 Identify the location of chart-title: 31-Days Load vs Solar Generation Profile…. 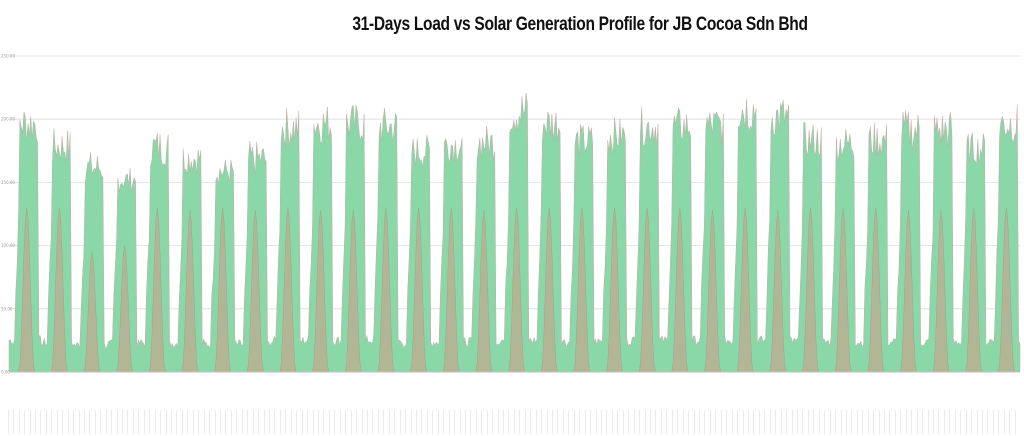
(580, 24).